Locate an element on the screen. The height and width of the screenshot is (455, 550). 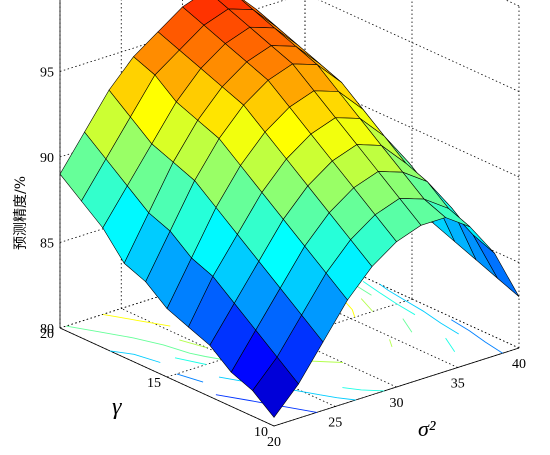
y-tick-label: 10 is located at coordinates (261, 432).